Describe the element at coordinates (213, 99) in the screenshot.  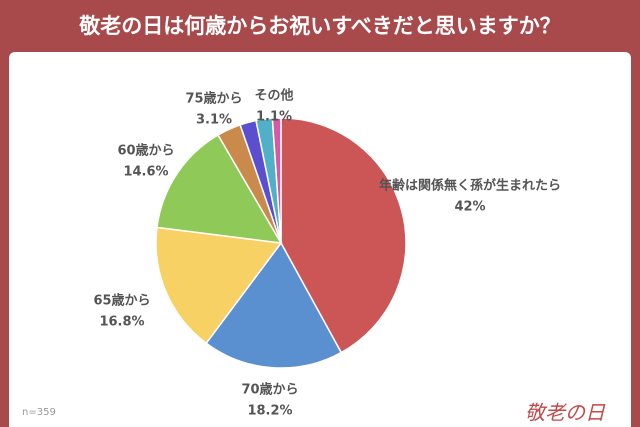
I see `slice-label: 75歳から` at that location.